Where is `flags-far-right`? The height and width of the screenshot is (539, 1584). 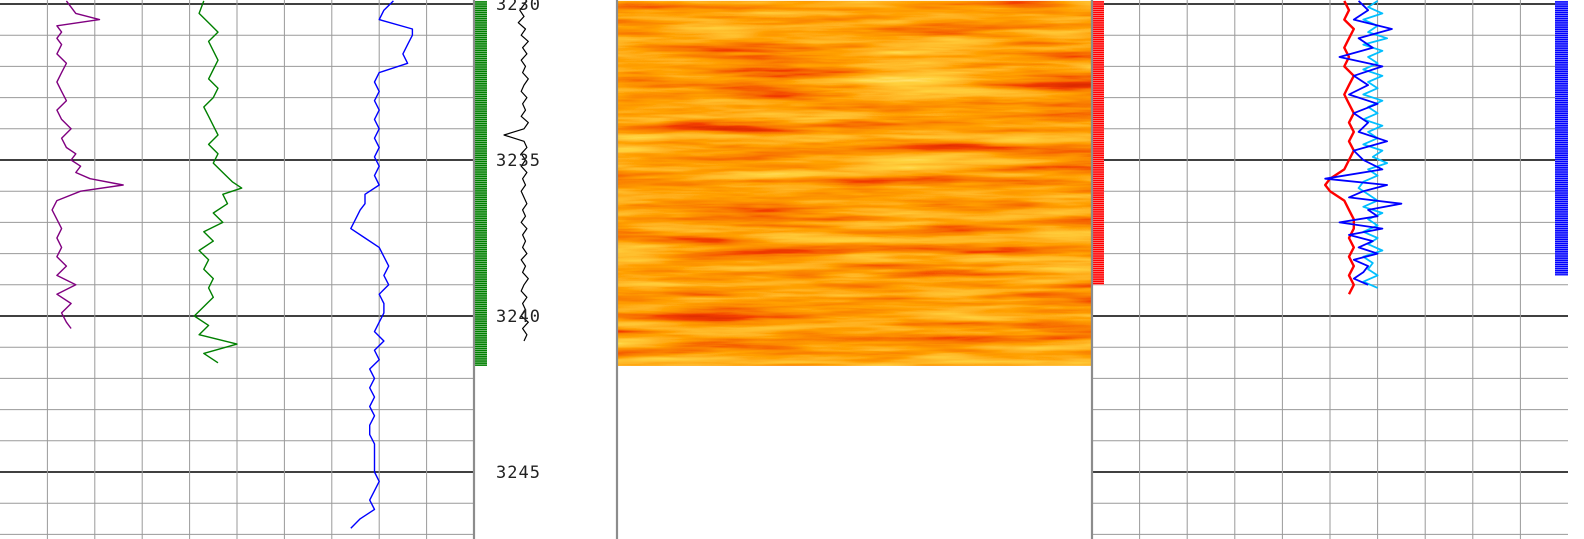 flags-far-right is located at coordinates (1561, 138).